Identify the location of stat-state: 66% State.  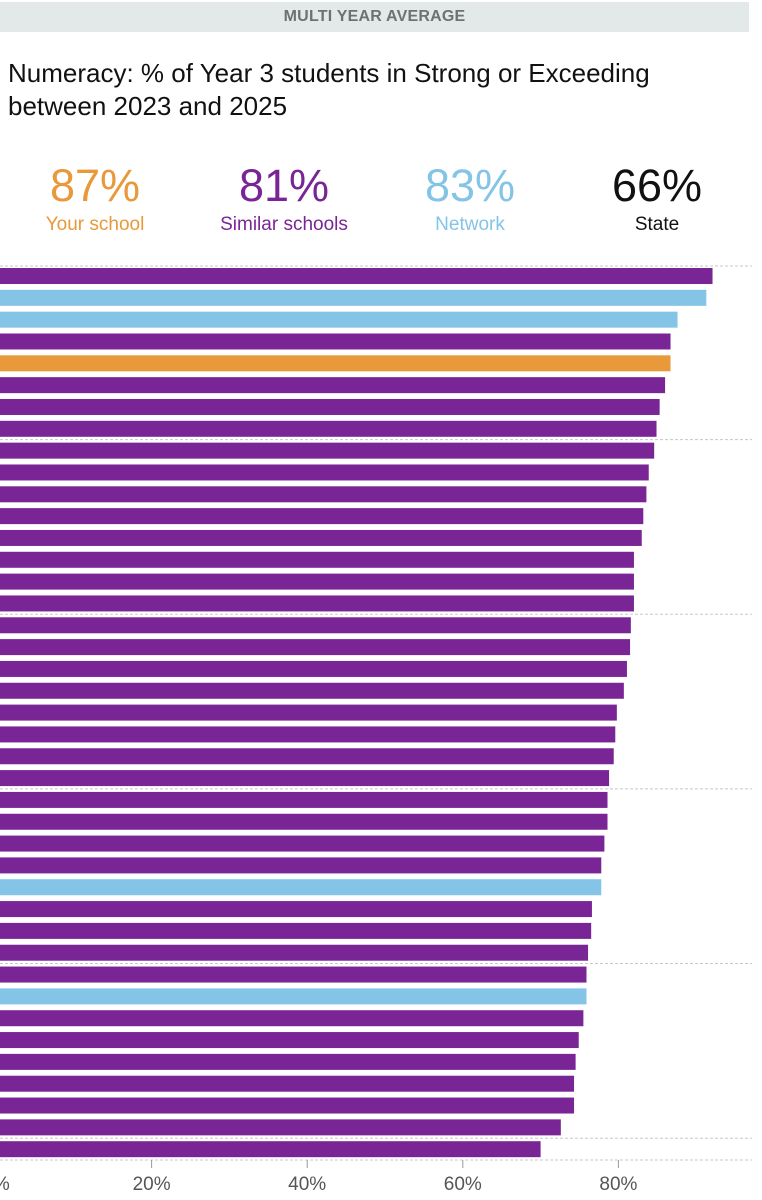
(657, 198).